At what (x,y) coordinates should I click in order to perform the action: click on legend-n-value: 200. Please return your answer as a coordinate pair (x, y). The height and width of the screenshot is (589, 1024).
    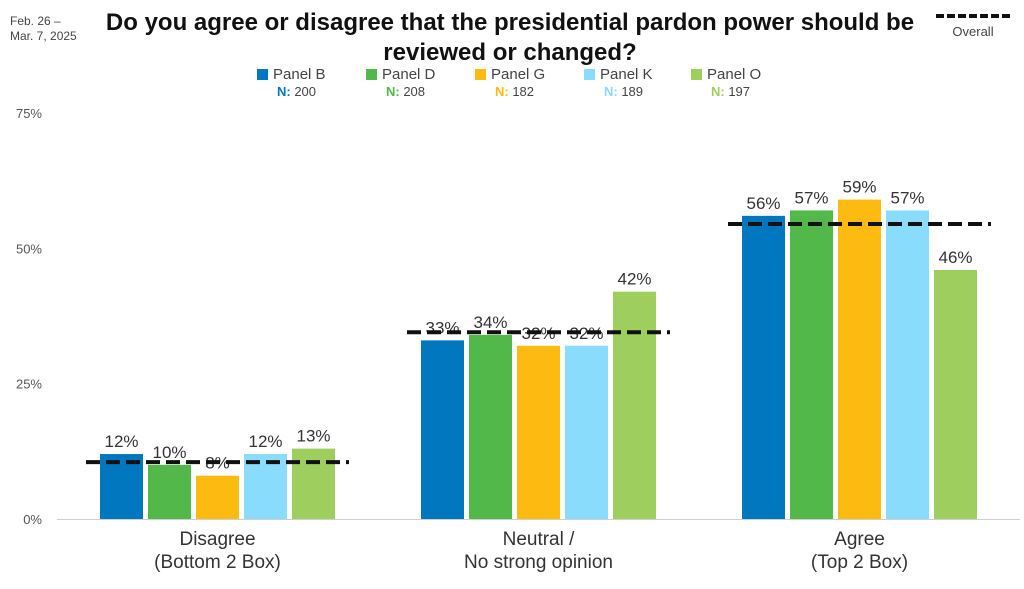
    Looking at the image, I should click on (303, 91).